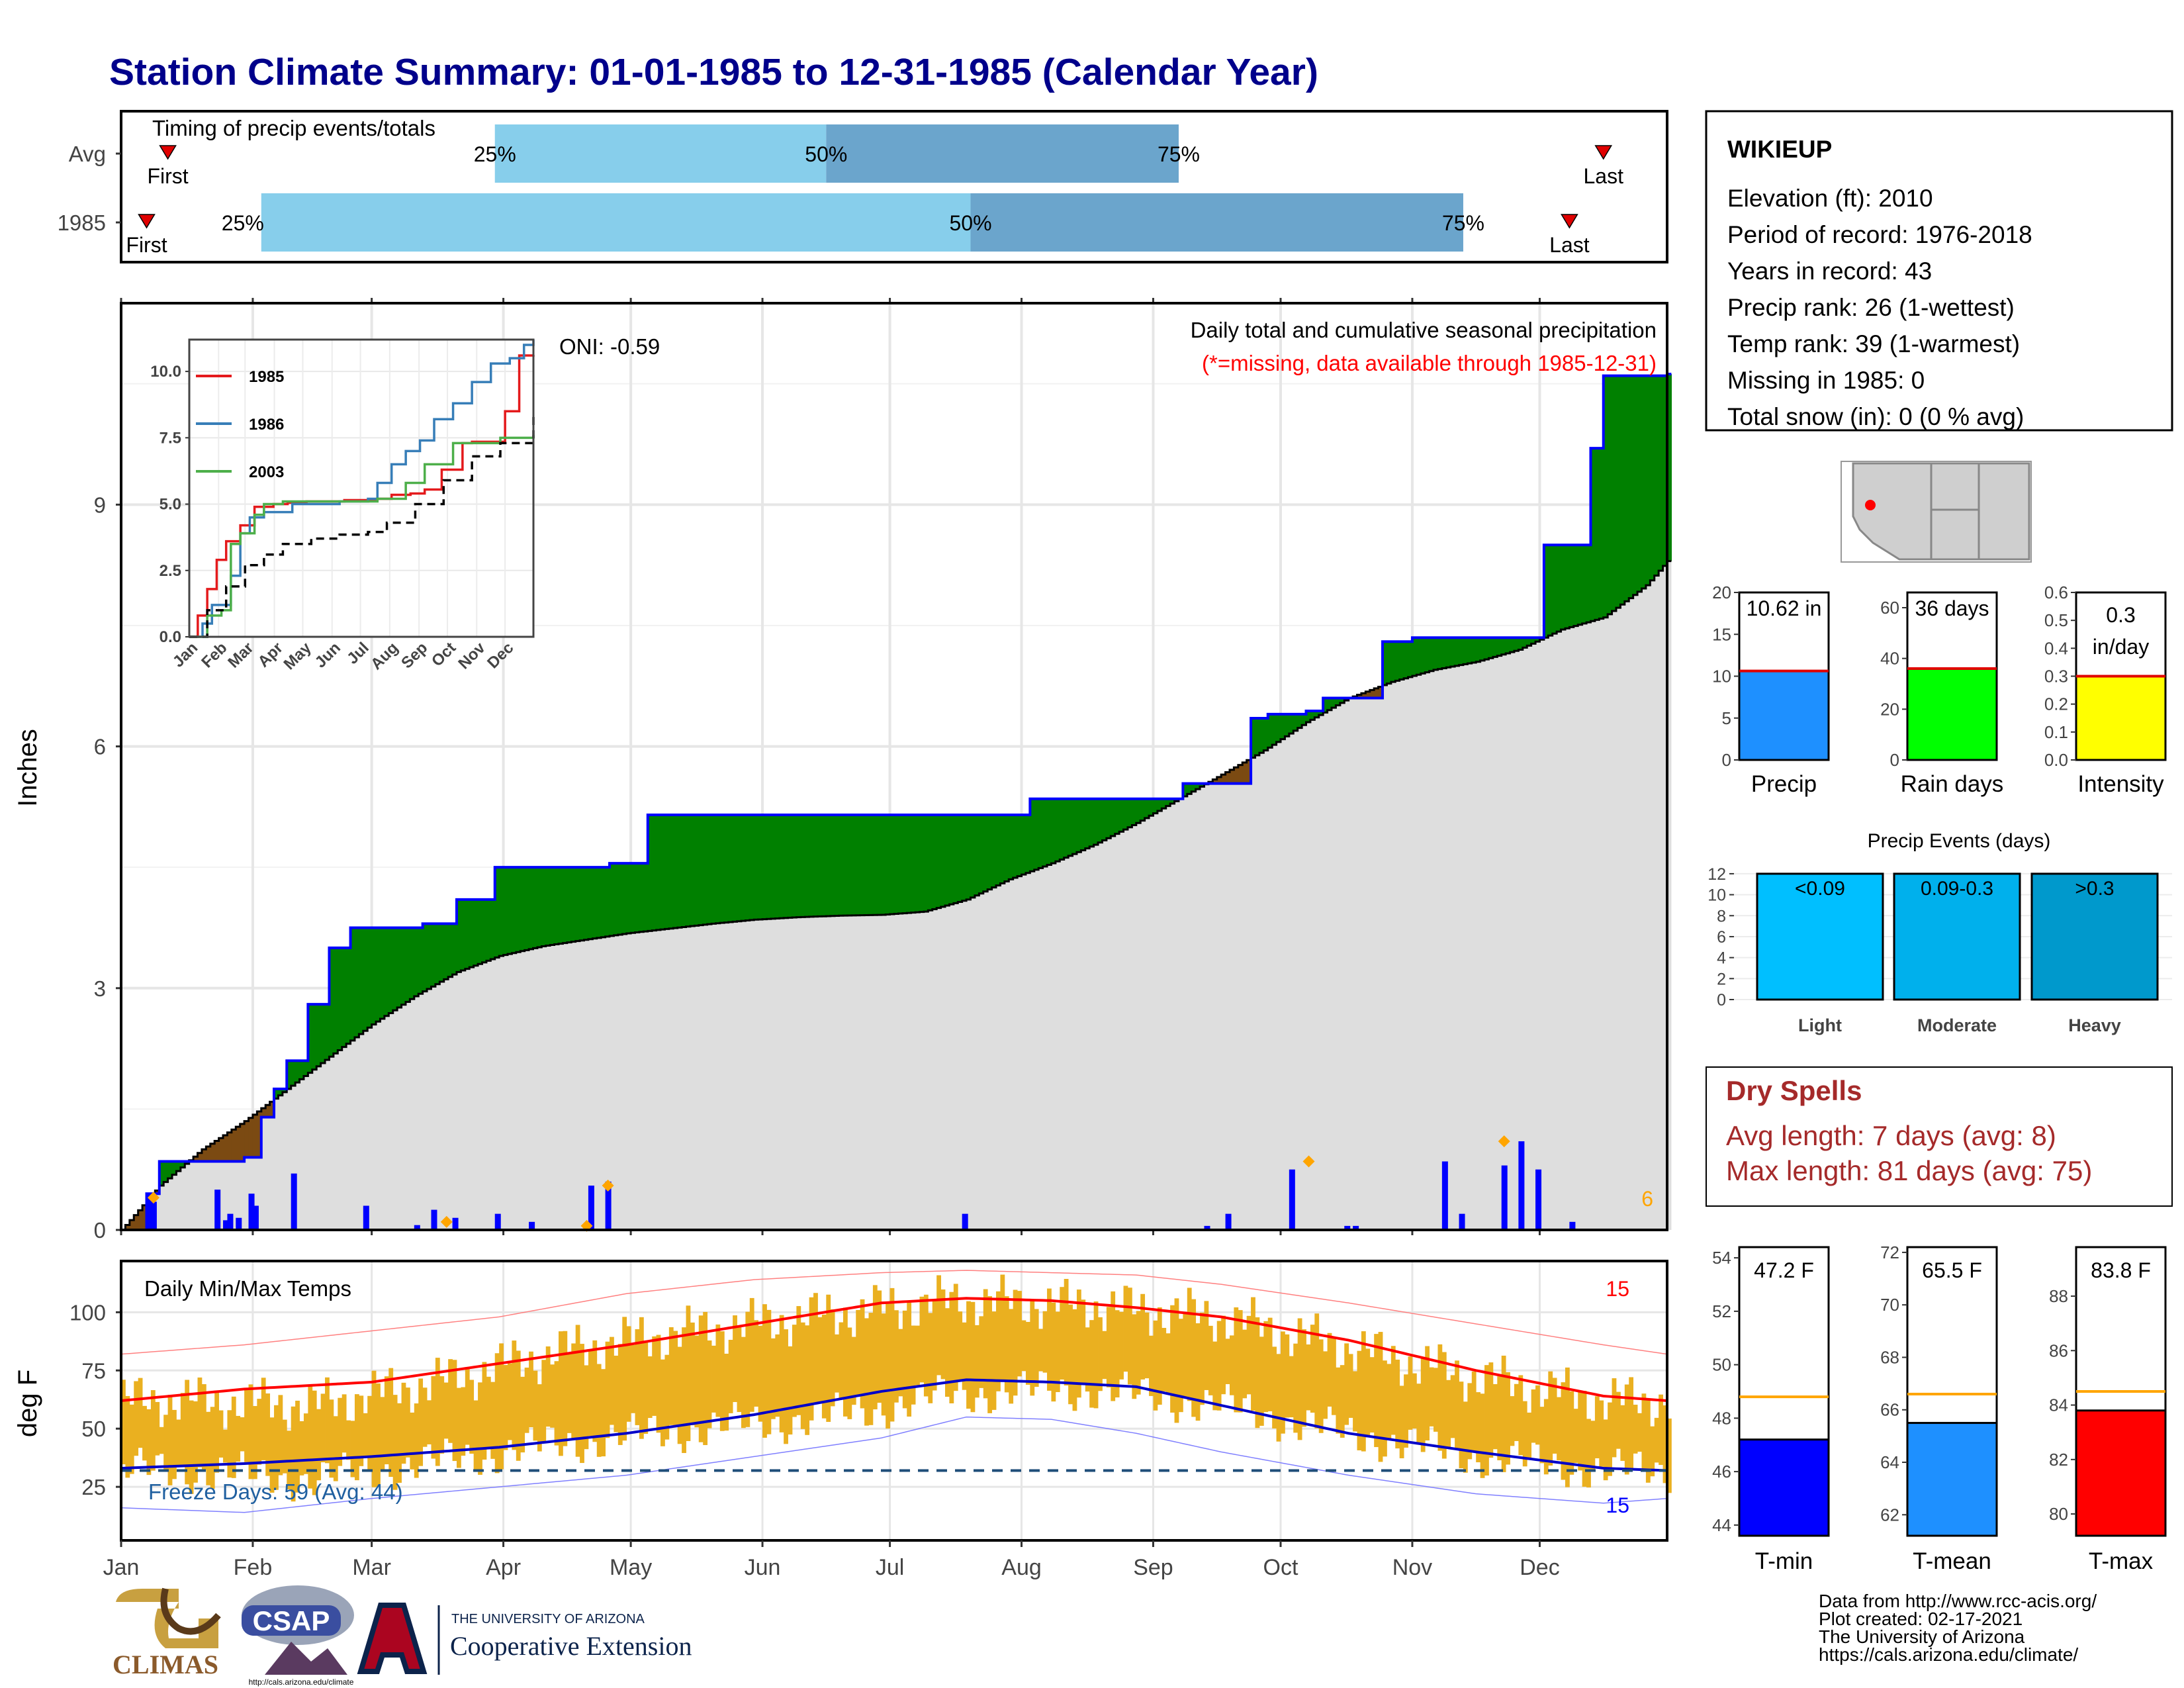  What do you see at coordinates (87, 1312) in the screenshot?
I see `temp-ytick-label: 100` at bounding box center [87, 1312].